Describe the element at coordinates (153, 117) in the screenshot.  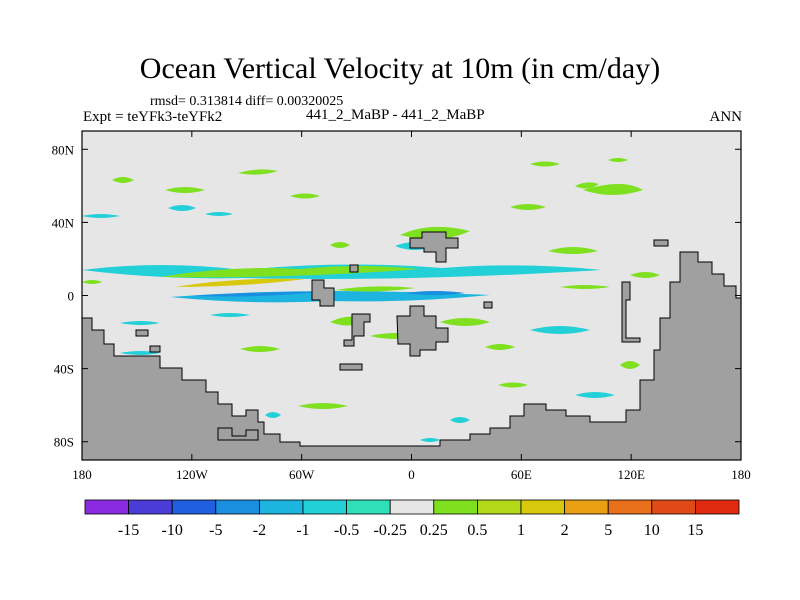
I see `experiment-label: Expt = teYFk3-teYFk2` at that location.